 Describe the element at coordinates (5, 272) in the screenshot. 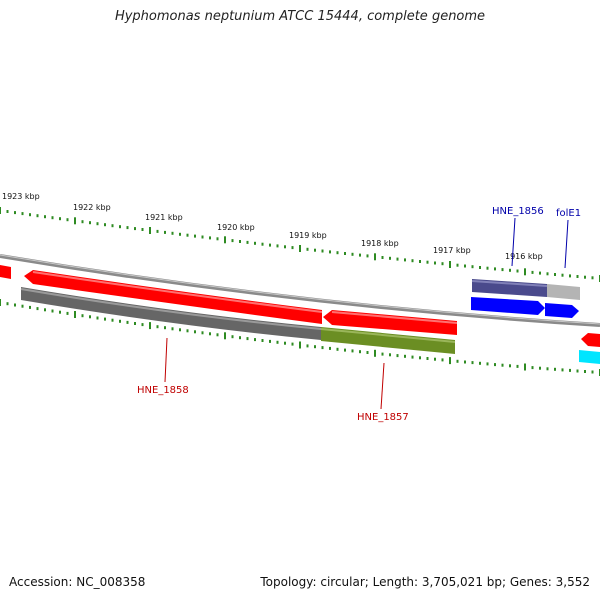

I see `gene-red-left-edge` at that location.